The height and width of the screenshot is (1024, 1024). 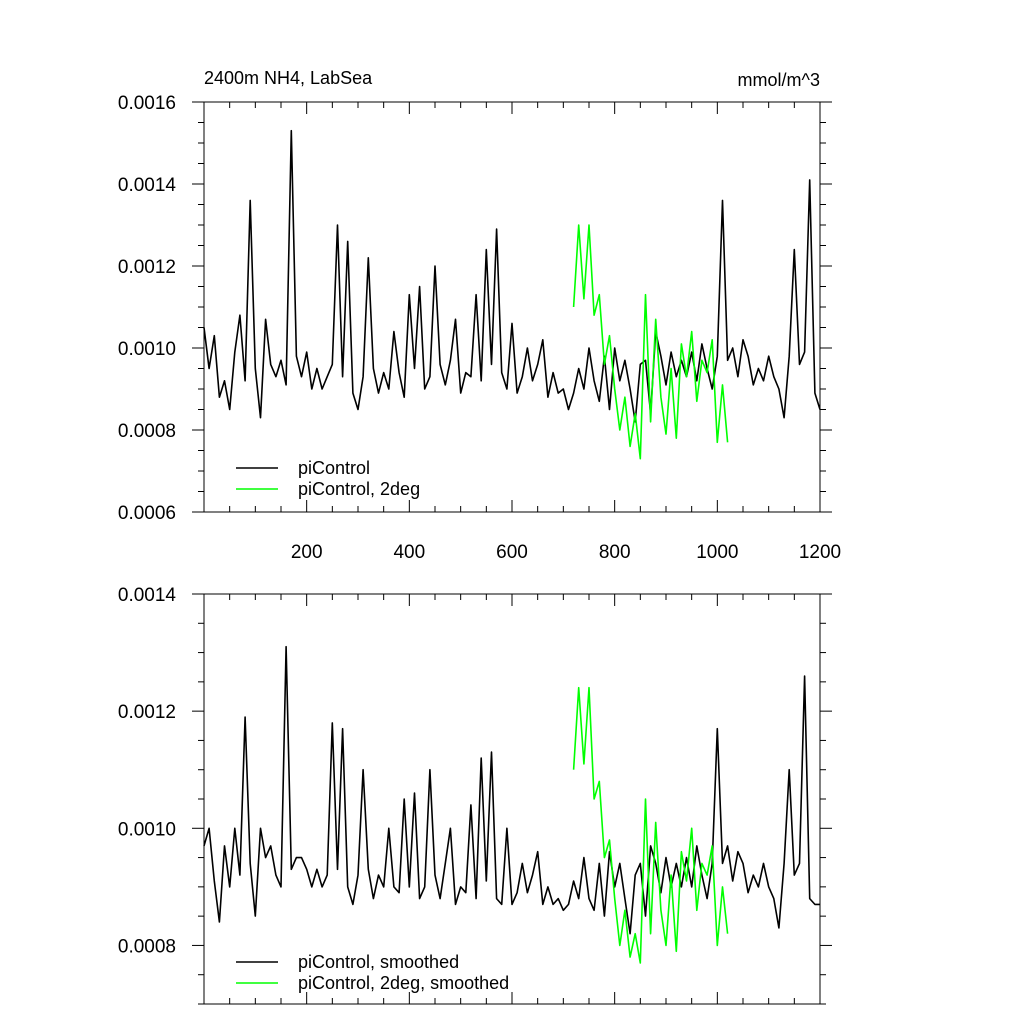 I want to click on top-x-tick-label: 800, so click(x=615, y=552).